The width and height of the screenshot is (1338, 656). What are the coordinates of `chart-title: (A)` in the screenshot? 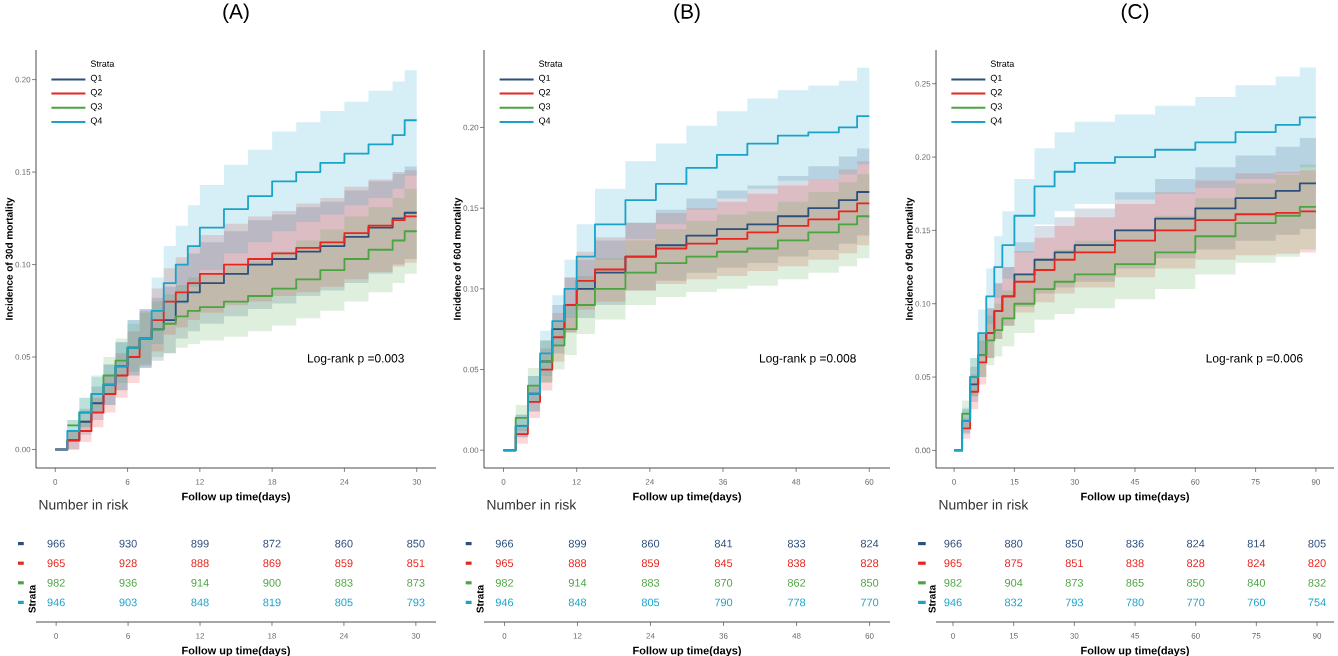 It's located at (236, 13).